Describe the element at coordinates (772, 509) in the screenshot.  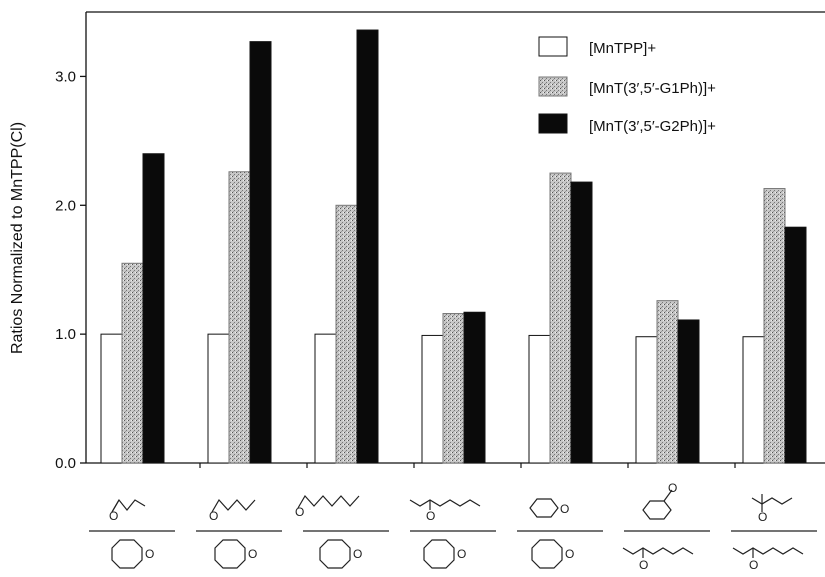
I see `epoxide-structure-7-top: O` at that location.